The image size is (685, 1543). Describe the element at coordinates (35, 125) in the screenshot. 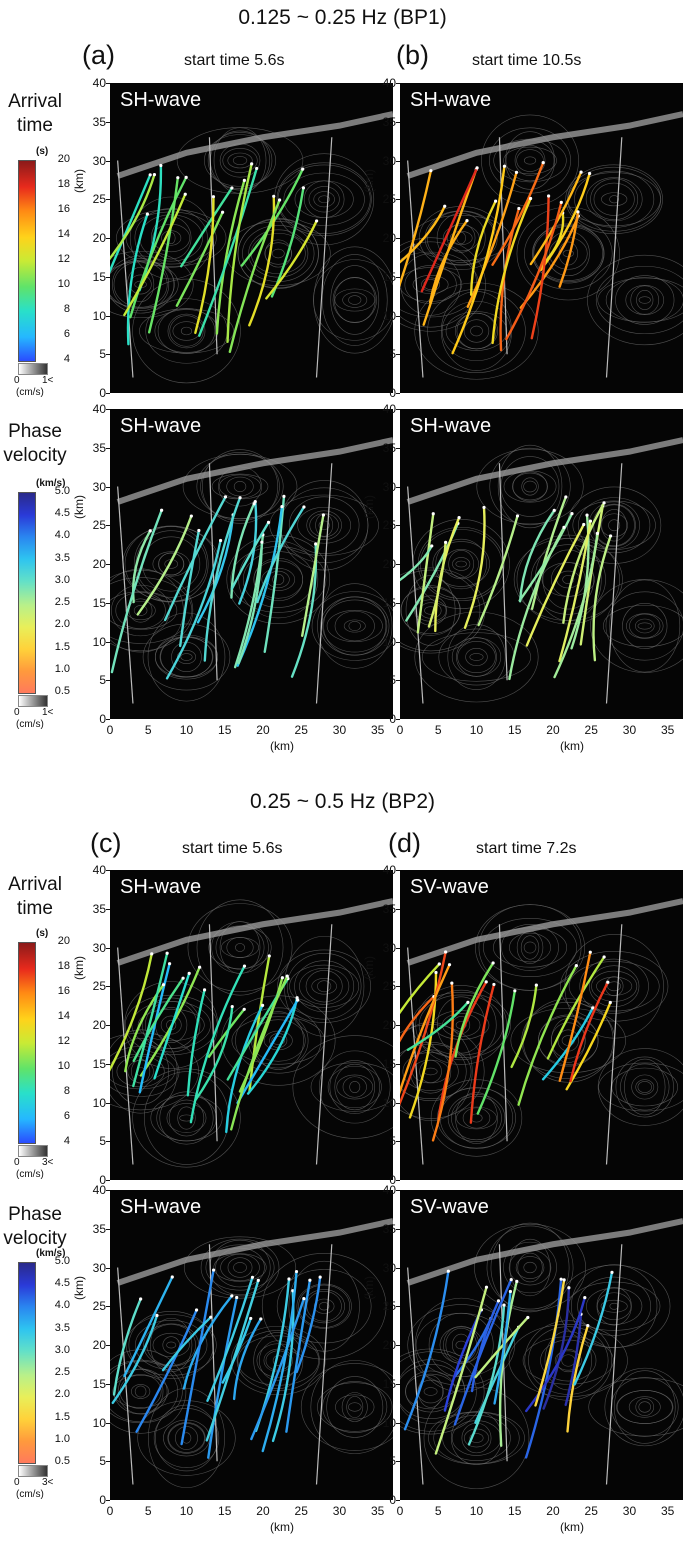

I see `row-label-line: time` at that location.